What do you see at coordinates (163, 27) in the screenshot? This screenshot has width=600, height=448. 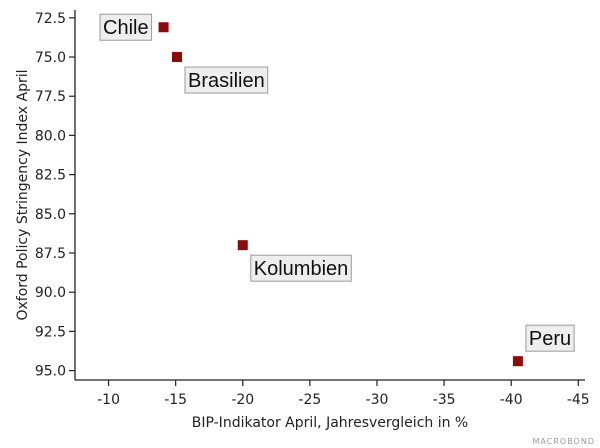 I see `data-point-chile` at bounding box center [163, 27].